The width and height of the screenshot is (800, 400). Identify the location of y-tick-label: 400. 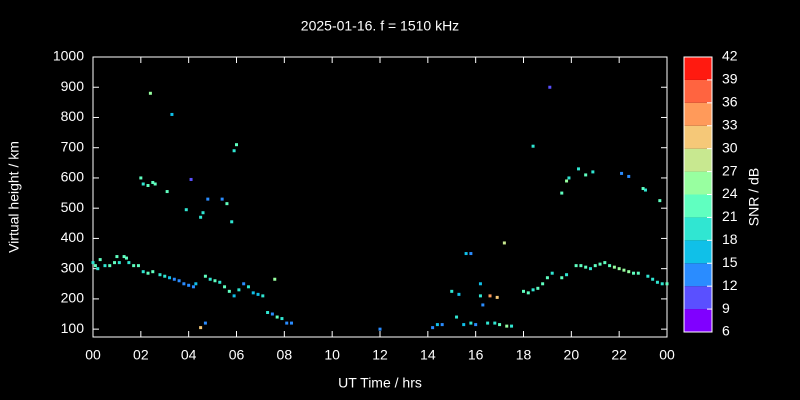
(73, 237).